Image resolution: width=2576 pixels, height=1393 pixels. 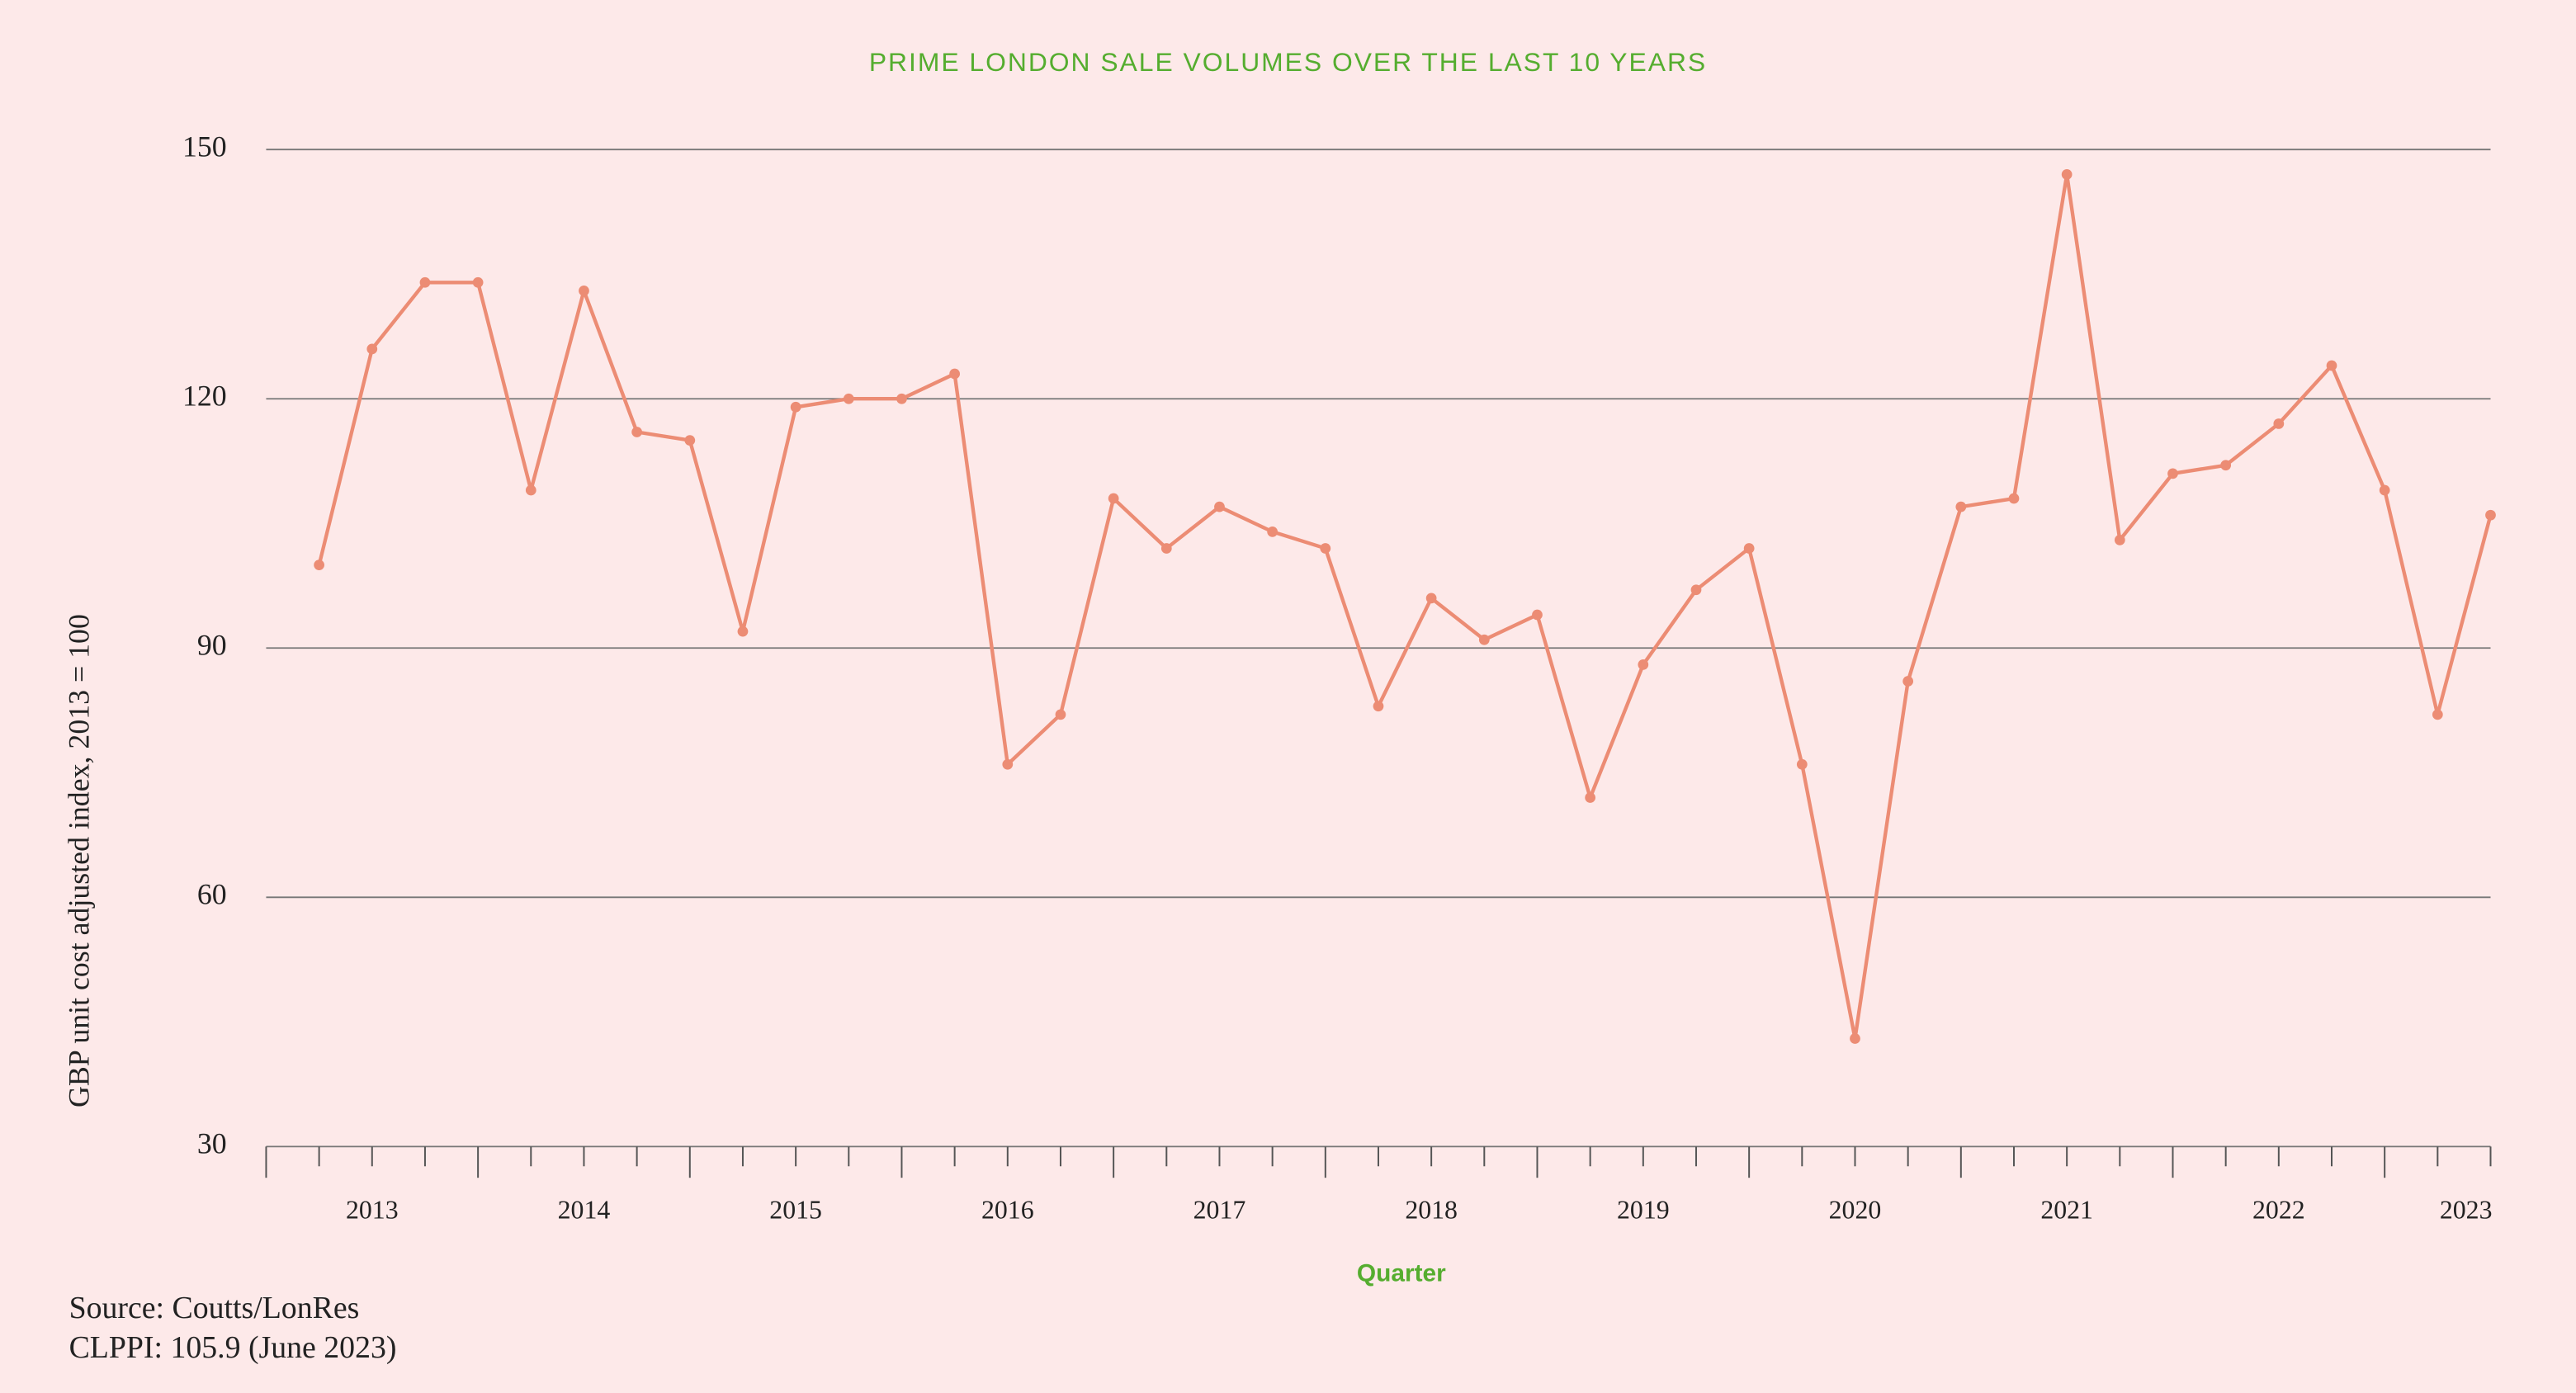 What do you see at coordinates (204, 395) in the screenshot?
I see `y-tick-label: 120` at bounding box center [204, 395].